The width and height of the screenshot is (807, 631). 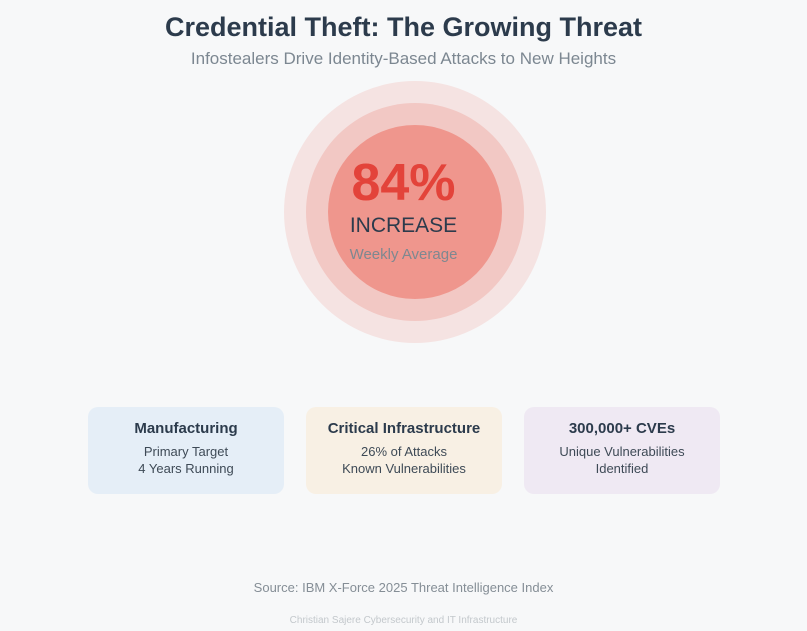 I want to click on card-title: Critical Infrastructure, so click(x=404, y=428).